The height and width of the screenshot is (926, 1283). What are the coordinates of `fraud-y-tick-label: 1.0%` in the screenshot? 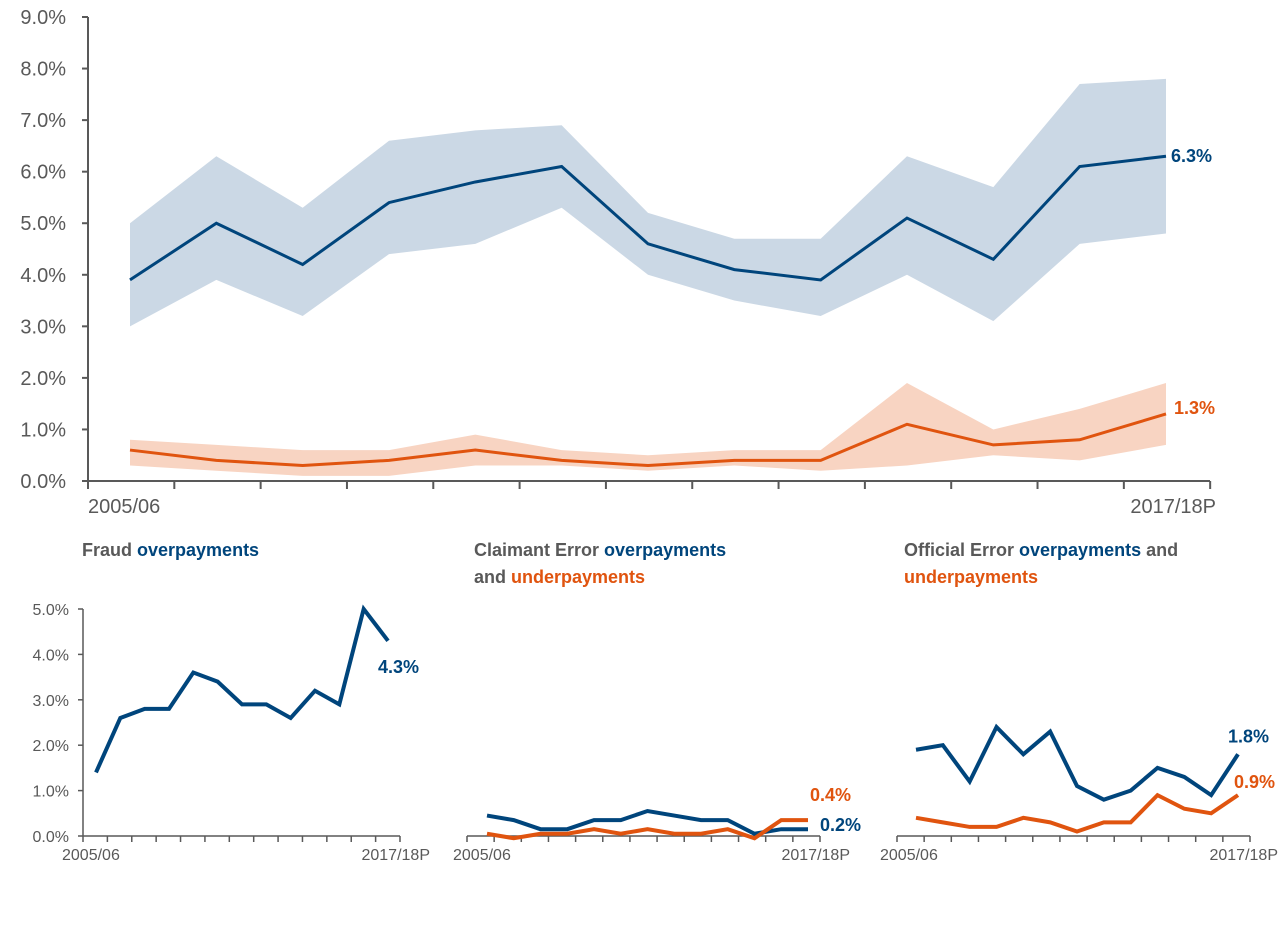 It's located at (51, 792).